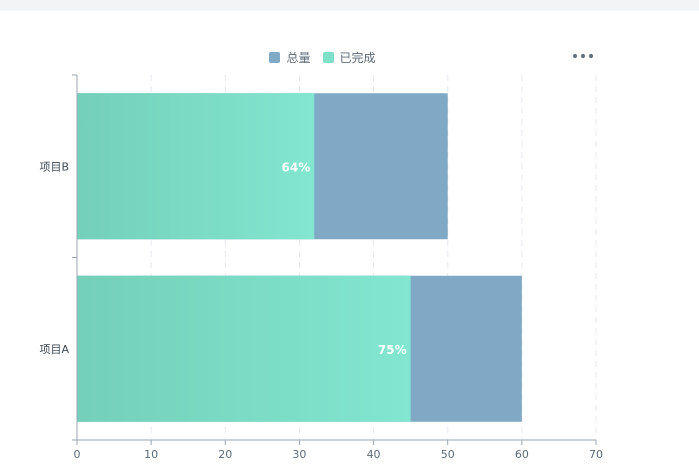 This screenshot has width=699, height=474. What do you see at coordinates (225, 454) in the screenshot?
I see `x-tick-label: 20` at bounding box center [225, 454].